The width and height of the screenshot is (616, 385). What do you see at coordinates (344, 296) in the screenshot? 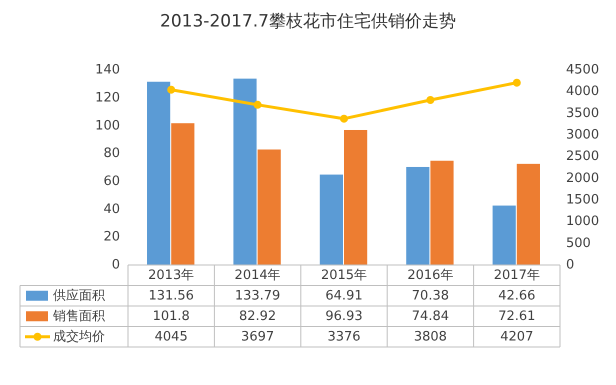
I see `data-label: 64.91` at bounding box center [344, 296].